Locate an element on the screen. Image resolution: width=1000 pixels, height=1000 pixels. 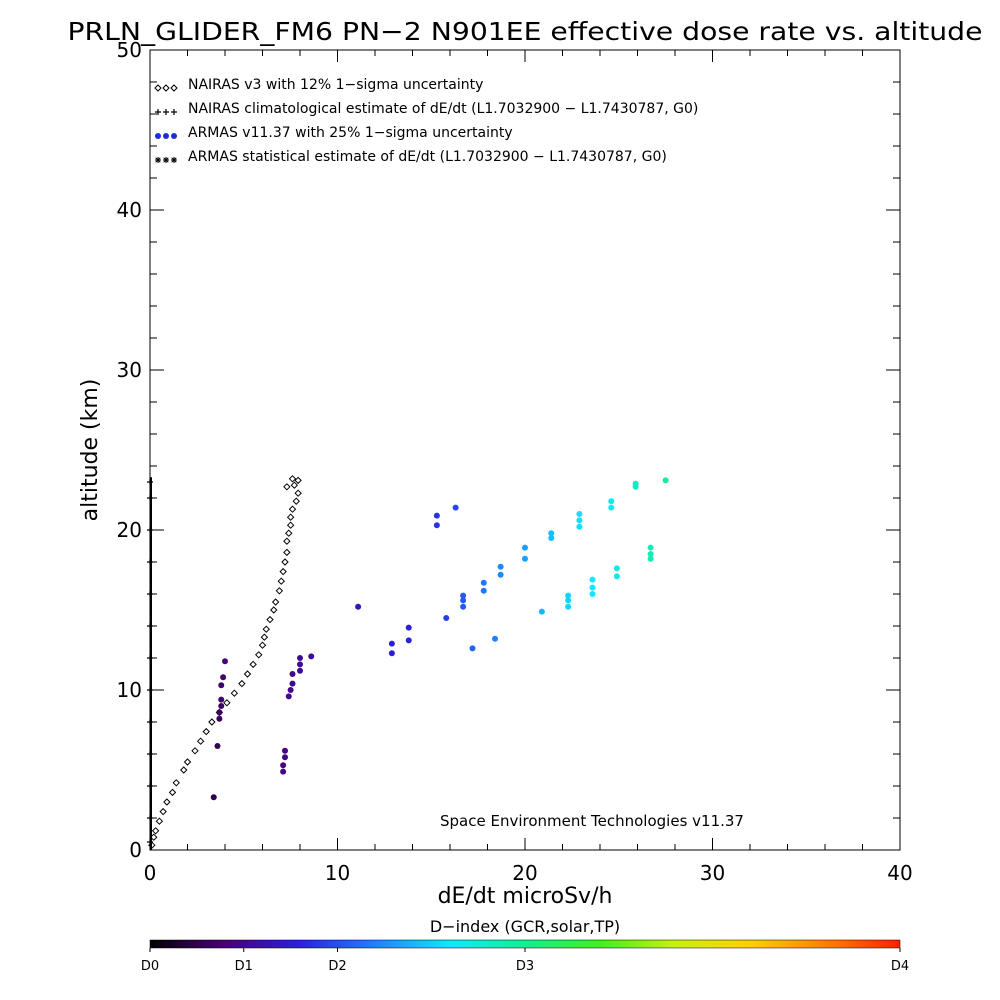
x-tick-label: 40 is located at coordinates (899, 873).